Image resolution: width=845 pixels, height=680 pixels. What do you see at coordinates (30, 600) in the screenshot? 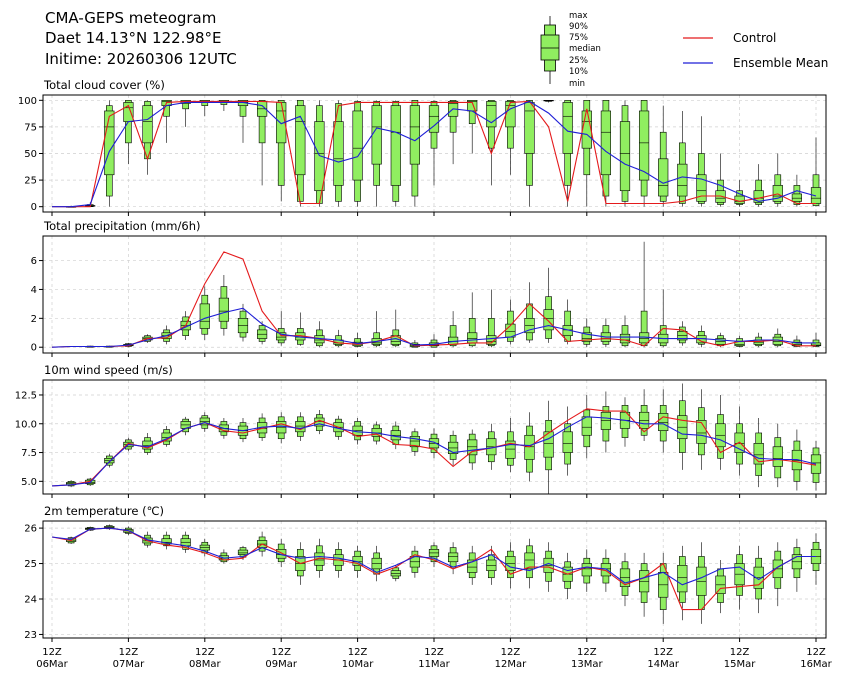
I see `ytick-label-temp: 24` at bounding box center [30, 600].